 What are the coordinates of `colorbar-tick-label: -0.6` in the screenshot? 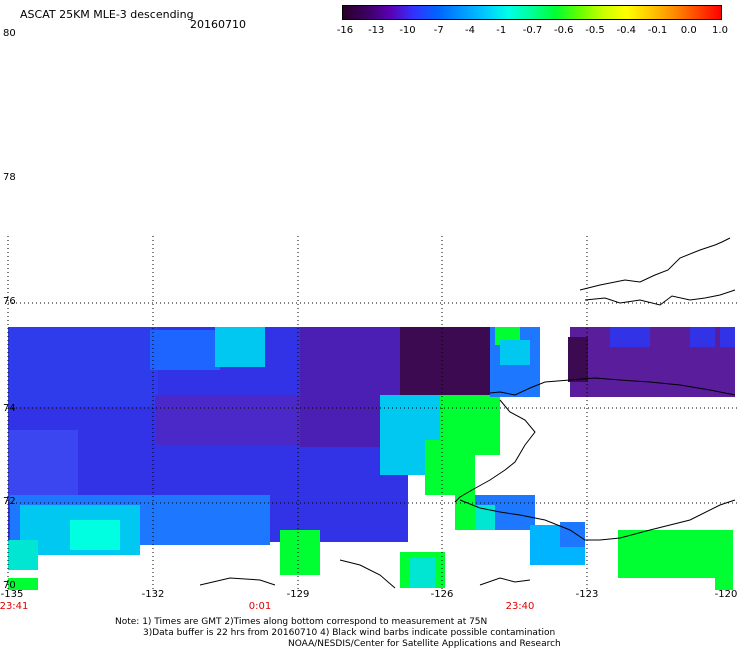 It's located at (563, 30).